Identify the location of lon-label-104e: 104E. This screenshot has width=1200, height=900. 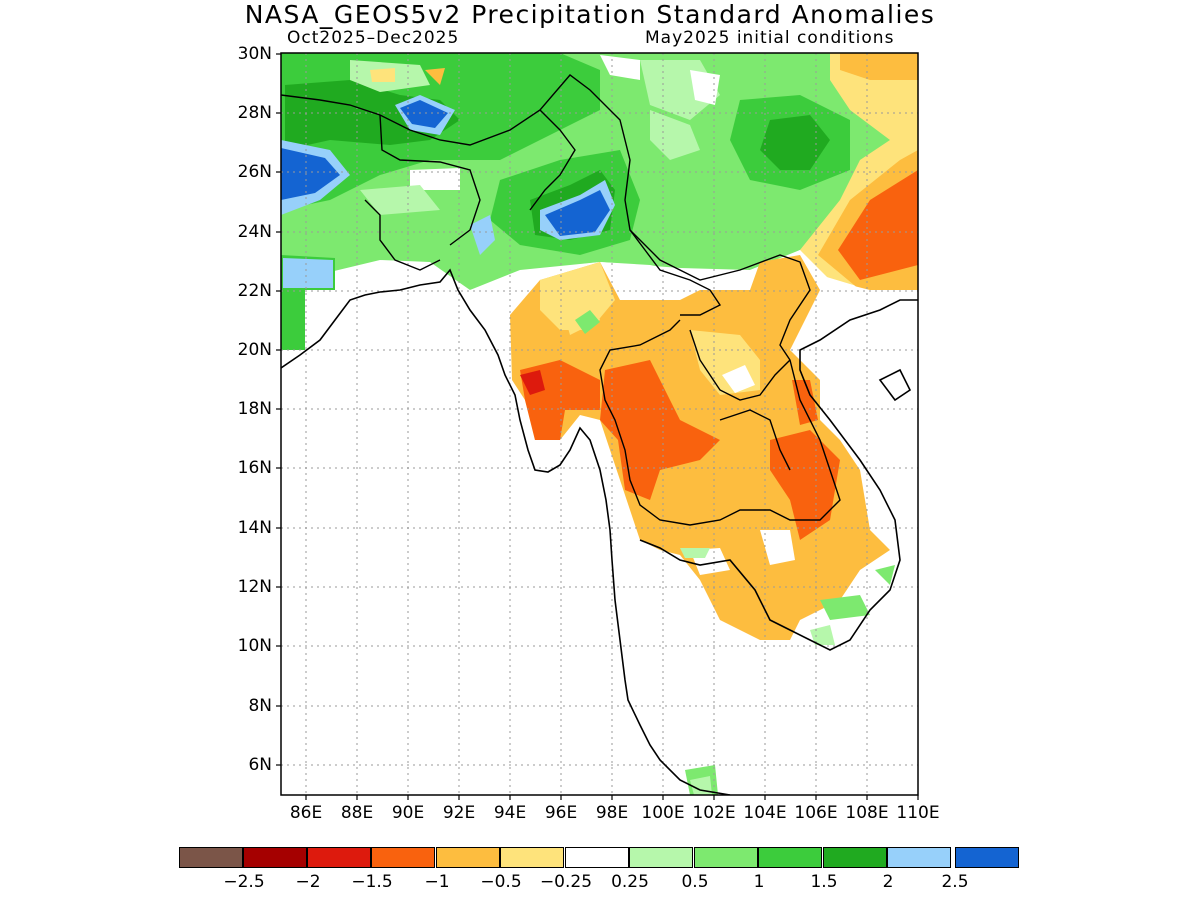
(765, 813).